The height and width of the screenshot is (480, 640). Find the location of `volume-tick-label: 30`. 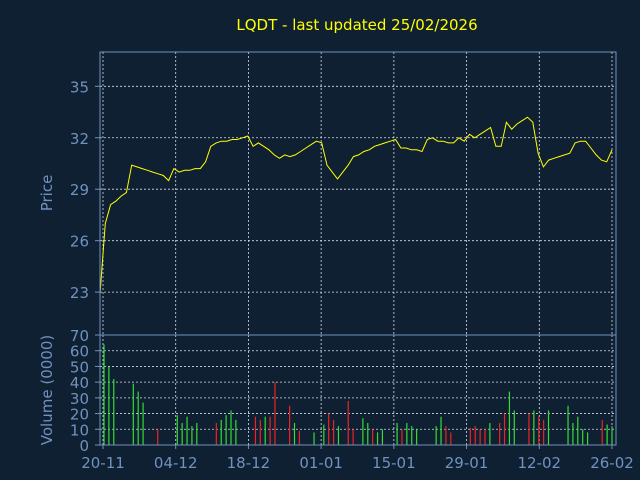

volume-tick-label: 30 is located at coordinates (79, 399).